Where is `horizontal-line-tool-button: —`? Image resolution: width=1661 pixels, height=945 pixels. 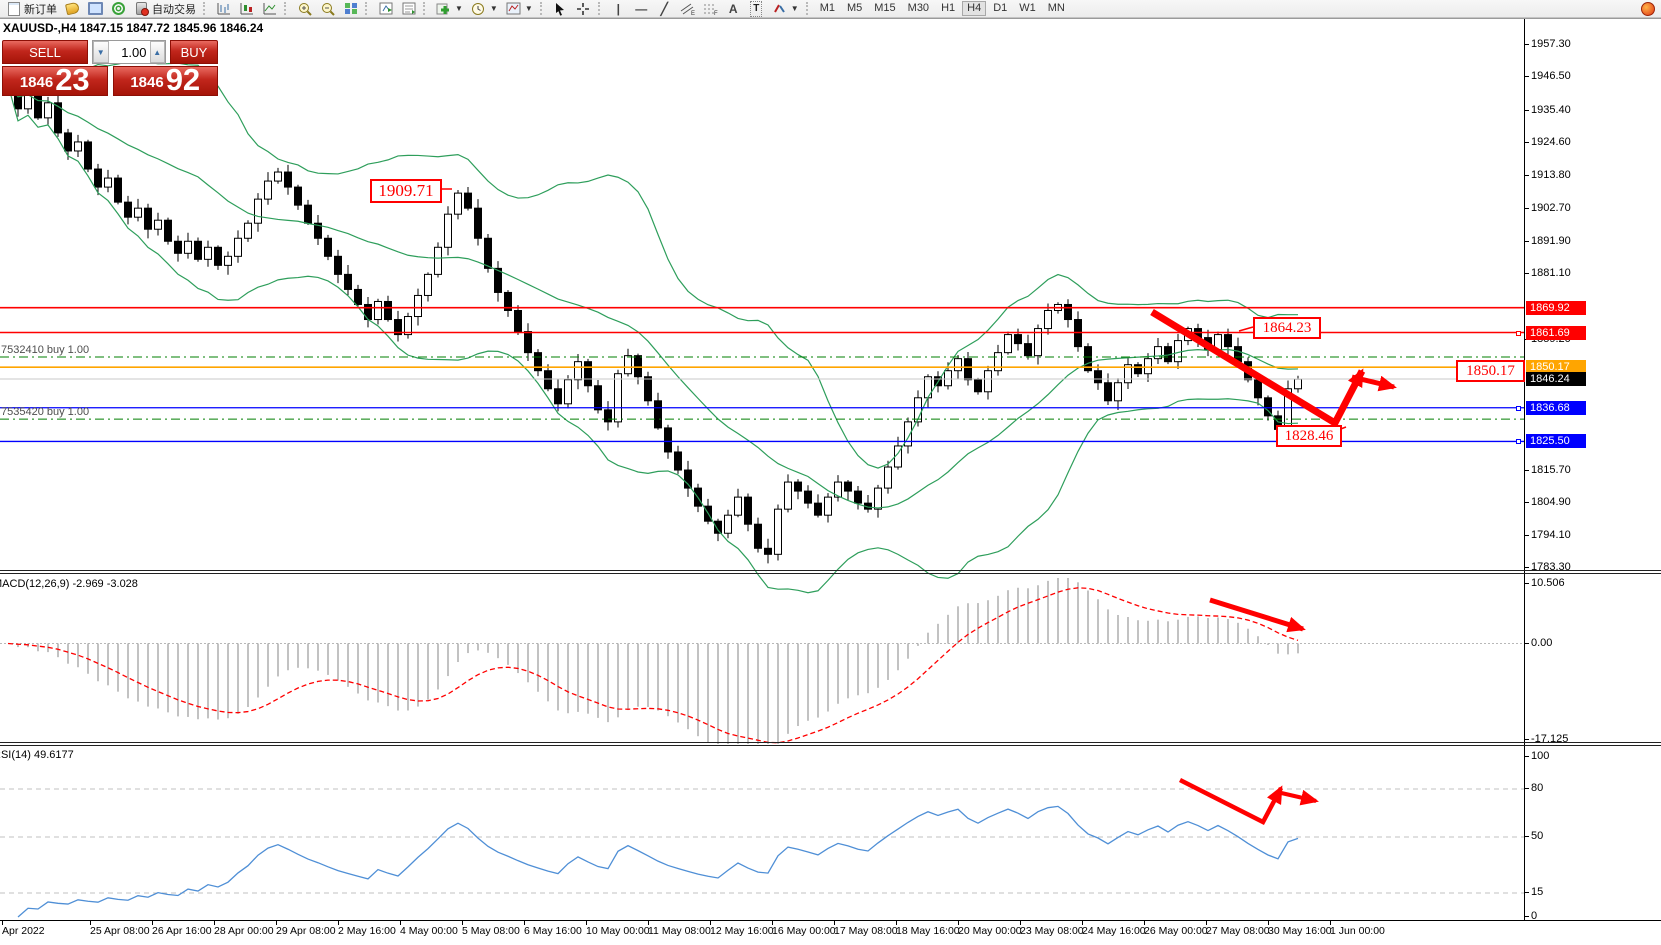 horizontal-line-tool-button: — is located at coordinates (641, 9).